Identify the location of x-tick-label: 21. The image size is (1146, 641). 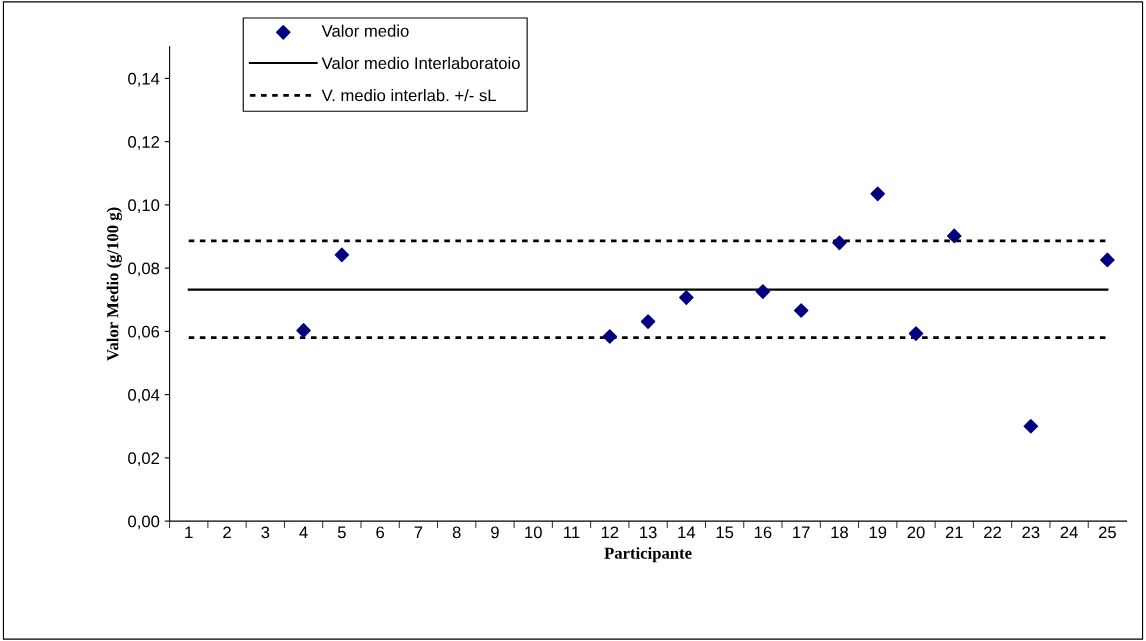
(954, 532).